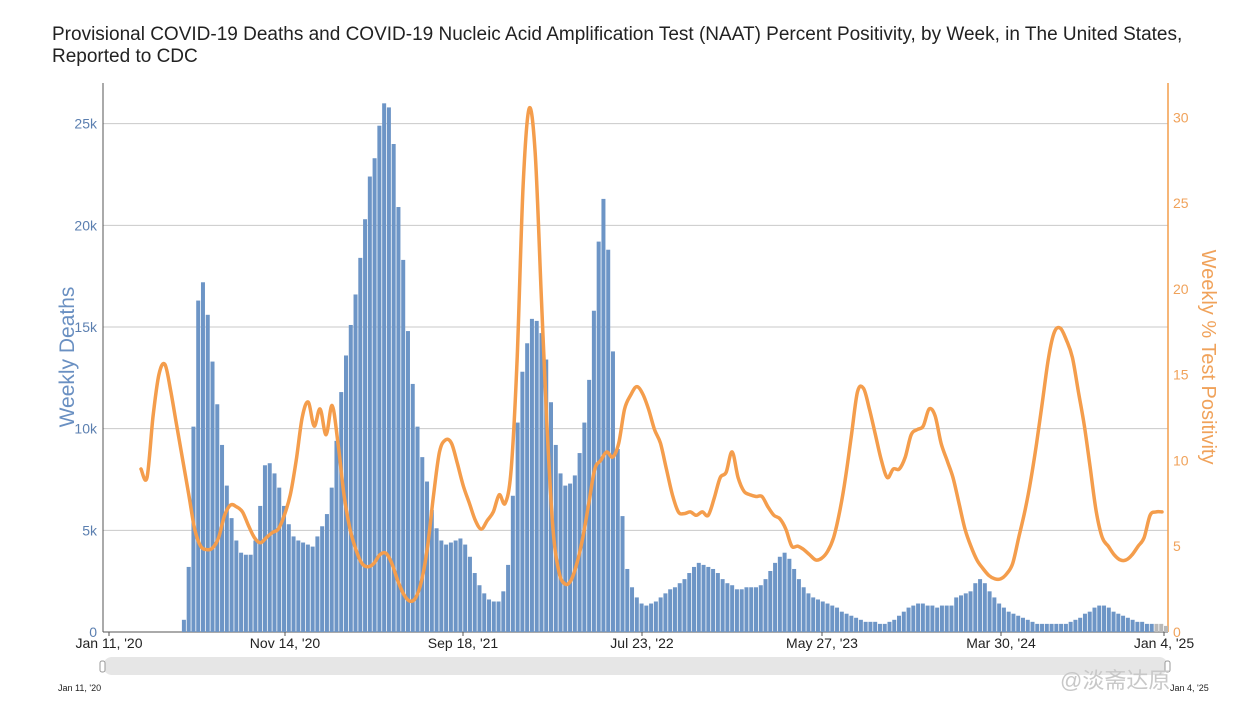  Describe the element at coordinates (1167, 666) in the screenshot. I see `navigator-right-handle` at that location.